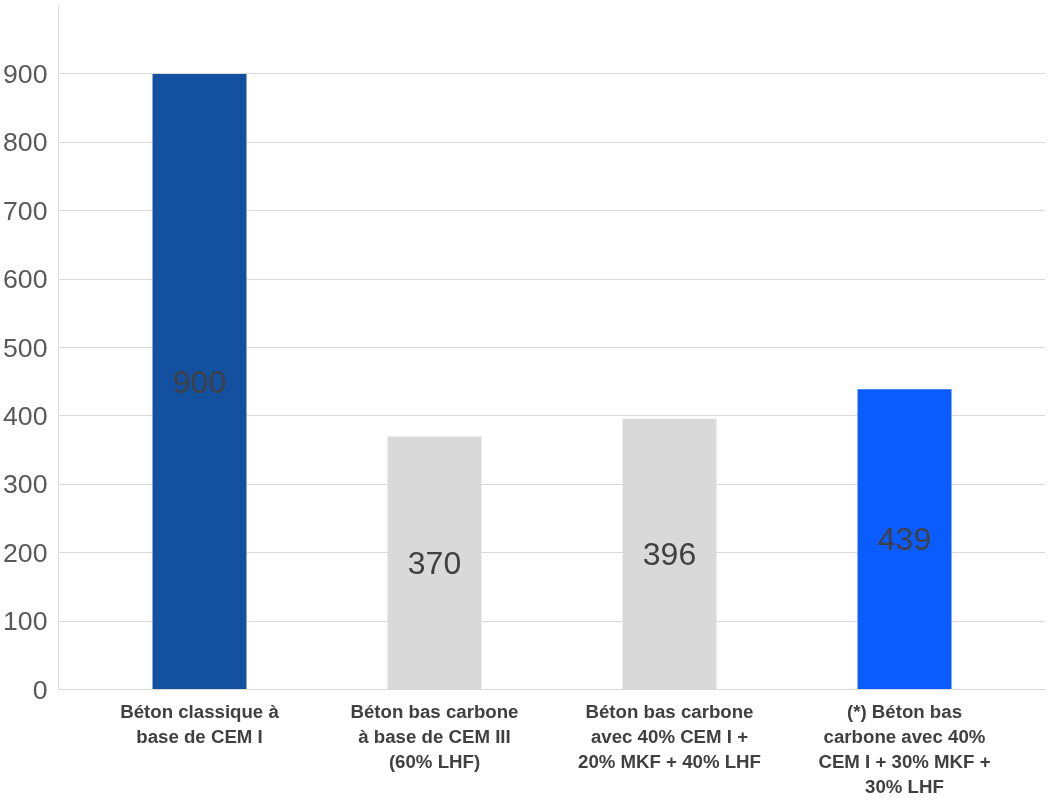 Image resolution: width=1061 pixels, height=812 pixels. I want to click on x-tick-label: Béton bas carbone à base de CEM III (60% LHF), so click(434, 736).